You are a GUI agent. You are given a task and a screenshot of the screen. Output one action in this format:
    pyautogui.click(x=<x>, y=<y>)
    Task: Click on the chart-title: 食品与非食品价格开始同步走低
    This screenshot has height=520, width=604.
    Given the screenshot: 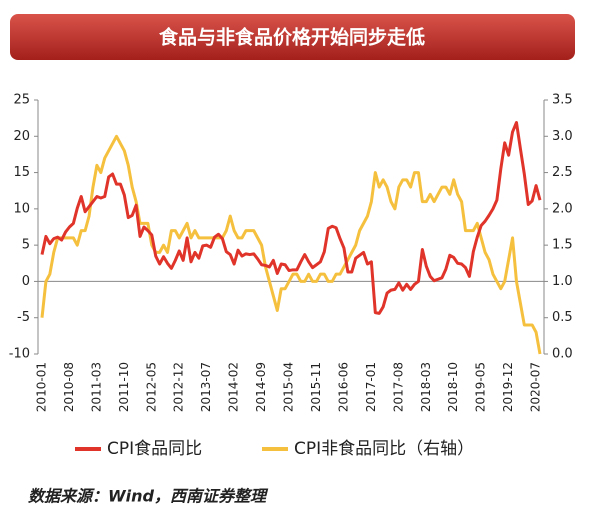 What is the action you would take?
    pyautogui.click(x=292, y=37)
    